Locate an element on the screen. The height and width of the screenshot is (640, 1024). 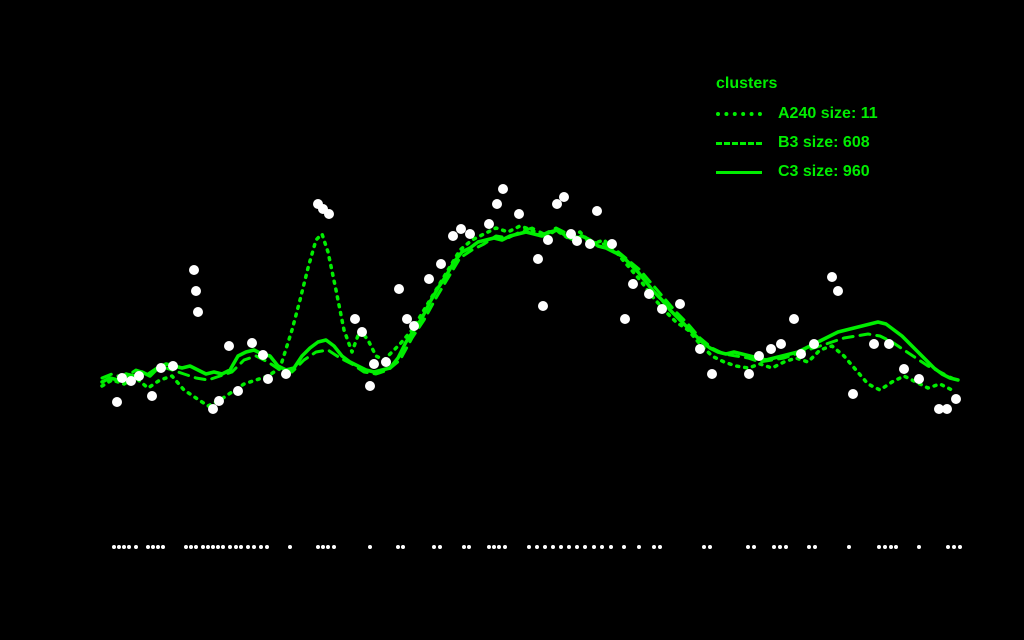
legend-item: A240 size: 11 is located at coordinates (797, 114).